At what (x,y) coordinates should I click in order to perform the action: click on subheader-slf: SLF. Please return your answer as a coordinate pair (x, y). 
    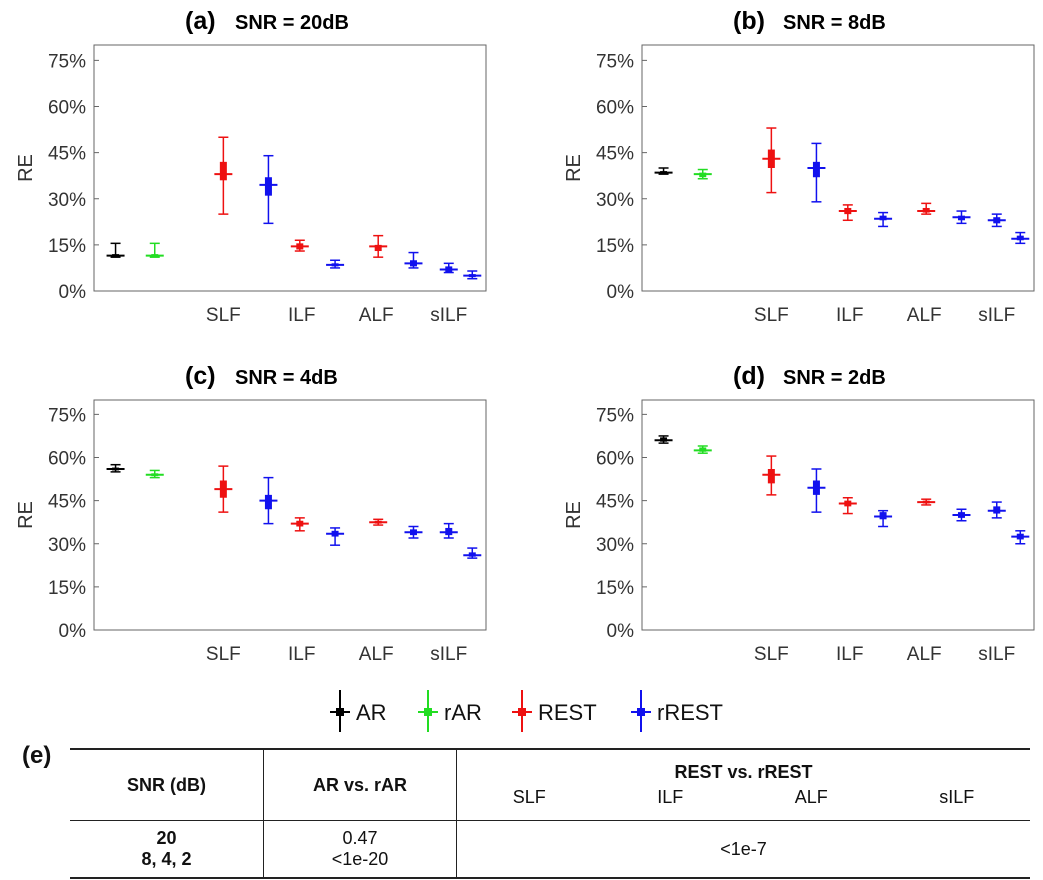
    Looking at the image, I should click on (529, 797).